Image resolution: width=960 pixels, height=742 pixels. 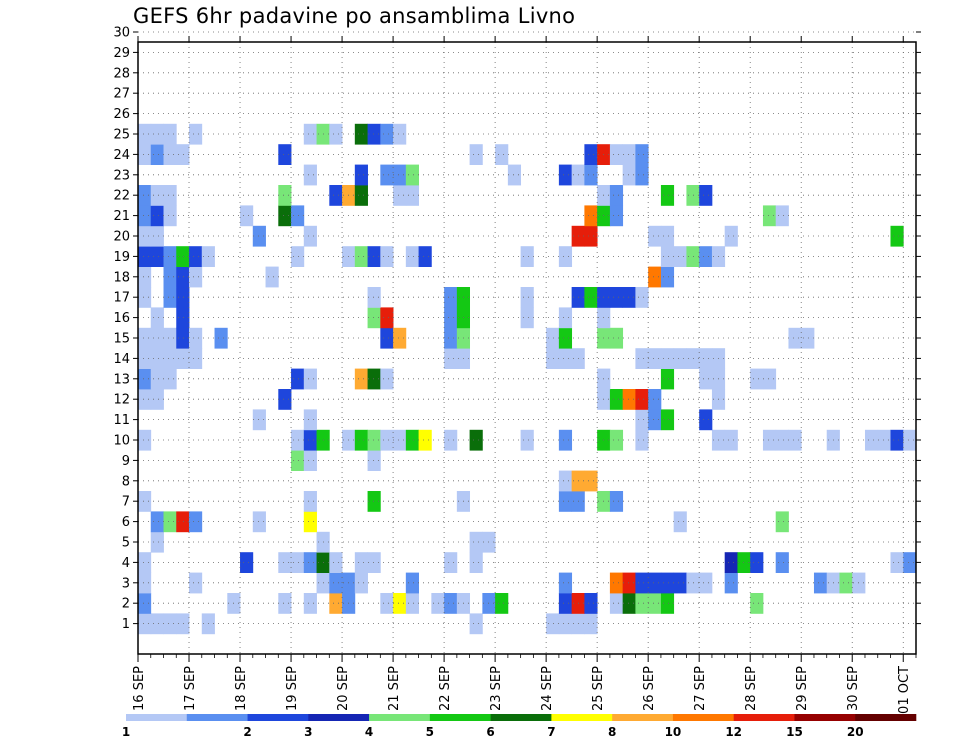 I want to click on y-tick-label: 19, so click(x=121, y=257).